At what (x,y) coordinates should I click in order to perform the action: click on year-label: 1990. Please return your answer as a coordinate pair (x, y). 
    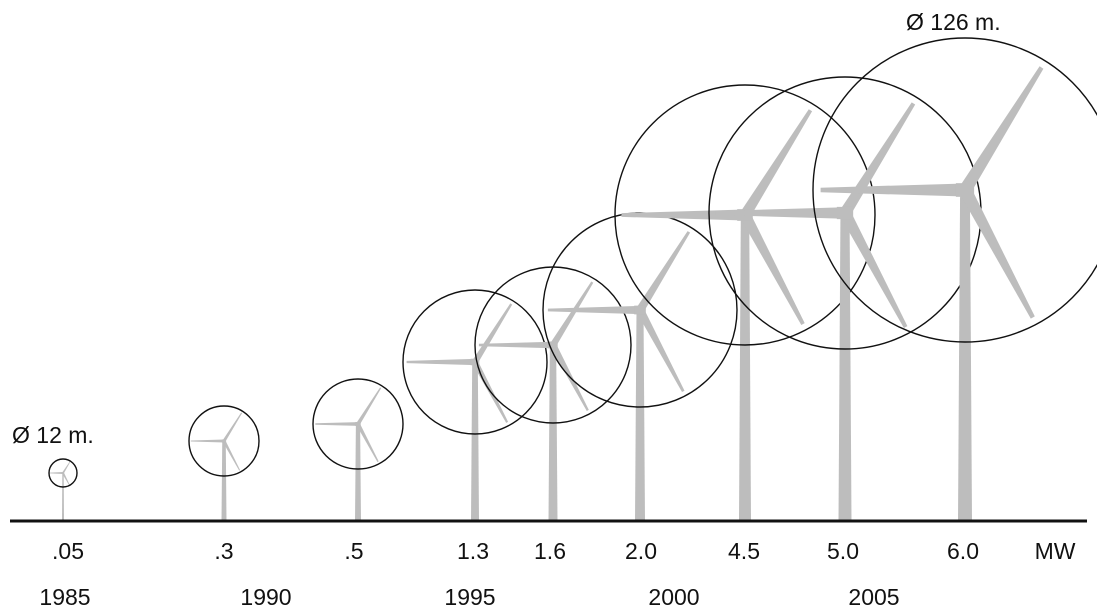
    Looking at the image, I should click on (266, 597).